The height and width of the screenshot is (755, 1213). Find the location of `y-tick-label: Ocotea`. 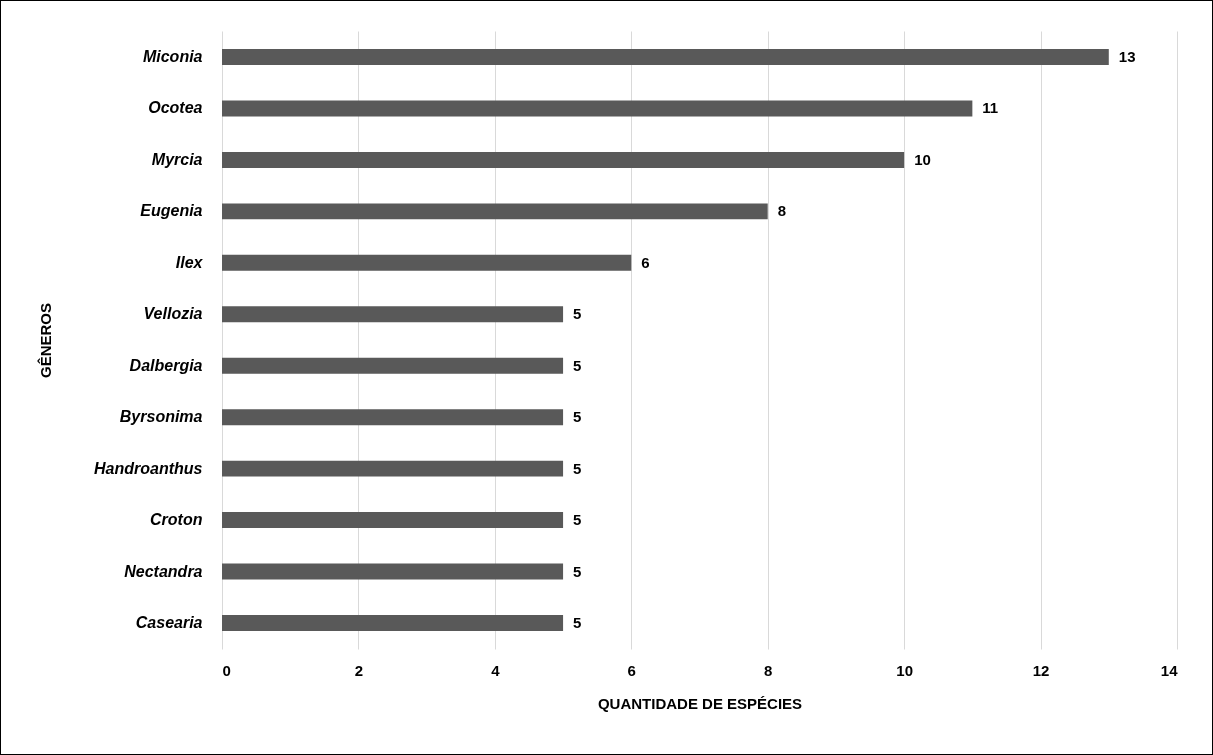

y-tick-label: Ocotea is located at coordinates (175, 108).